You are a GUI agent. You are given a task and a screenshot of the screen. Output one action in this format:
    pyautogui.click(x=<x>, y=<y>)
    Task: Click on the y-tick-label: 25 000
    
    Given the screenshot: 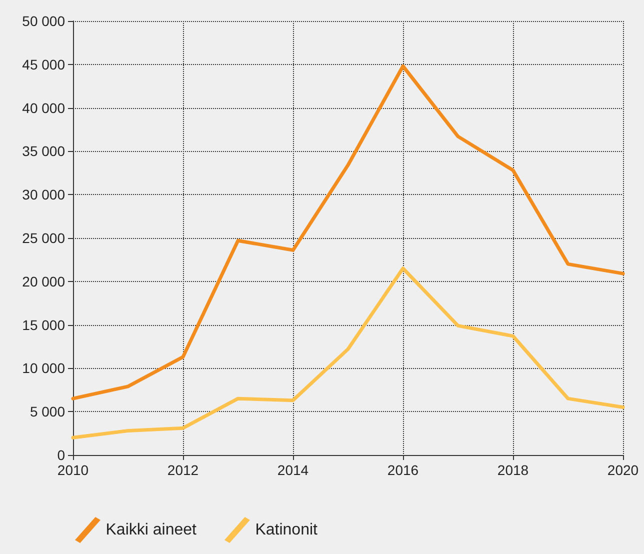 What is the action you would take?
    pyautogui.click(x=44, y=238)
    